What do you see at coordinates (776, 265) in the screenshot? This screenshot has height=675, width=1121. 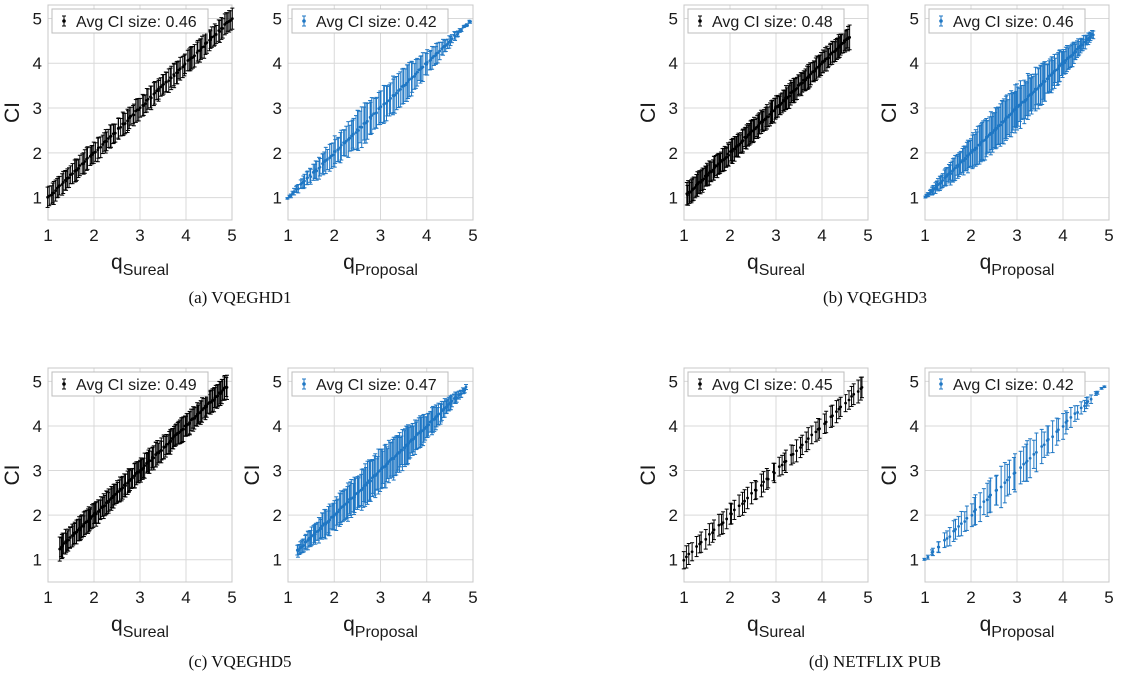 I see `x-axis-label: qSureal` at bounding box center [776, 265].